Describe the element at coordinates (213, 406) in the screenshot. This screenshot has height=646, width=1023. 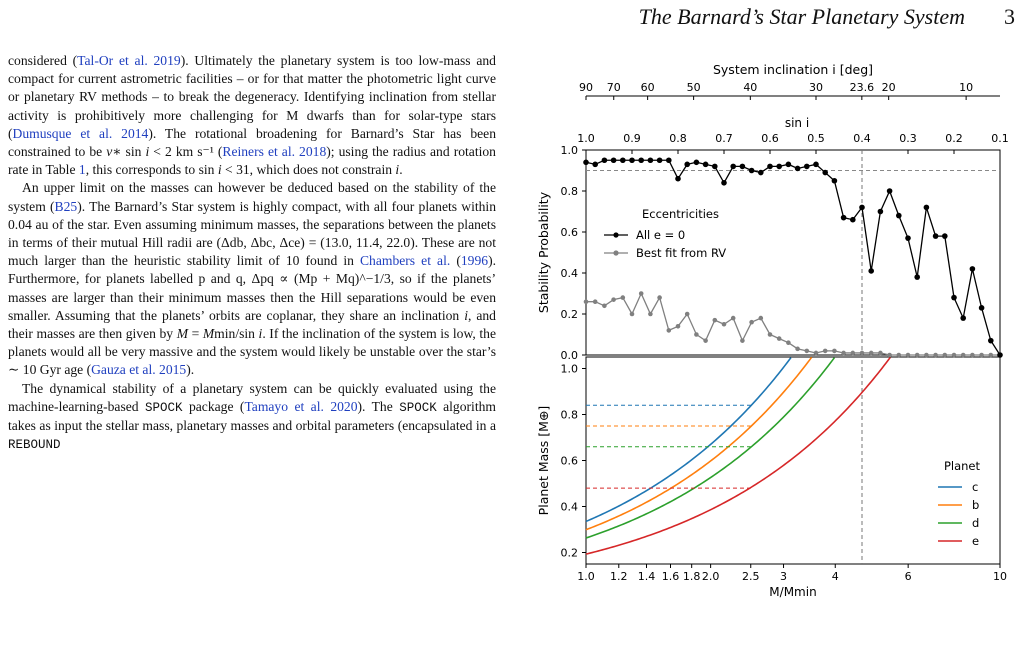
I see `text-run: package (` at that location.